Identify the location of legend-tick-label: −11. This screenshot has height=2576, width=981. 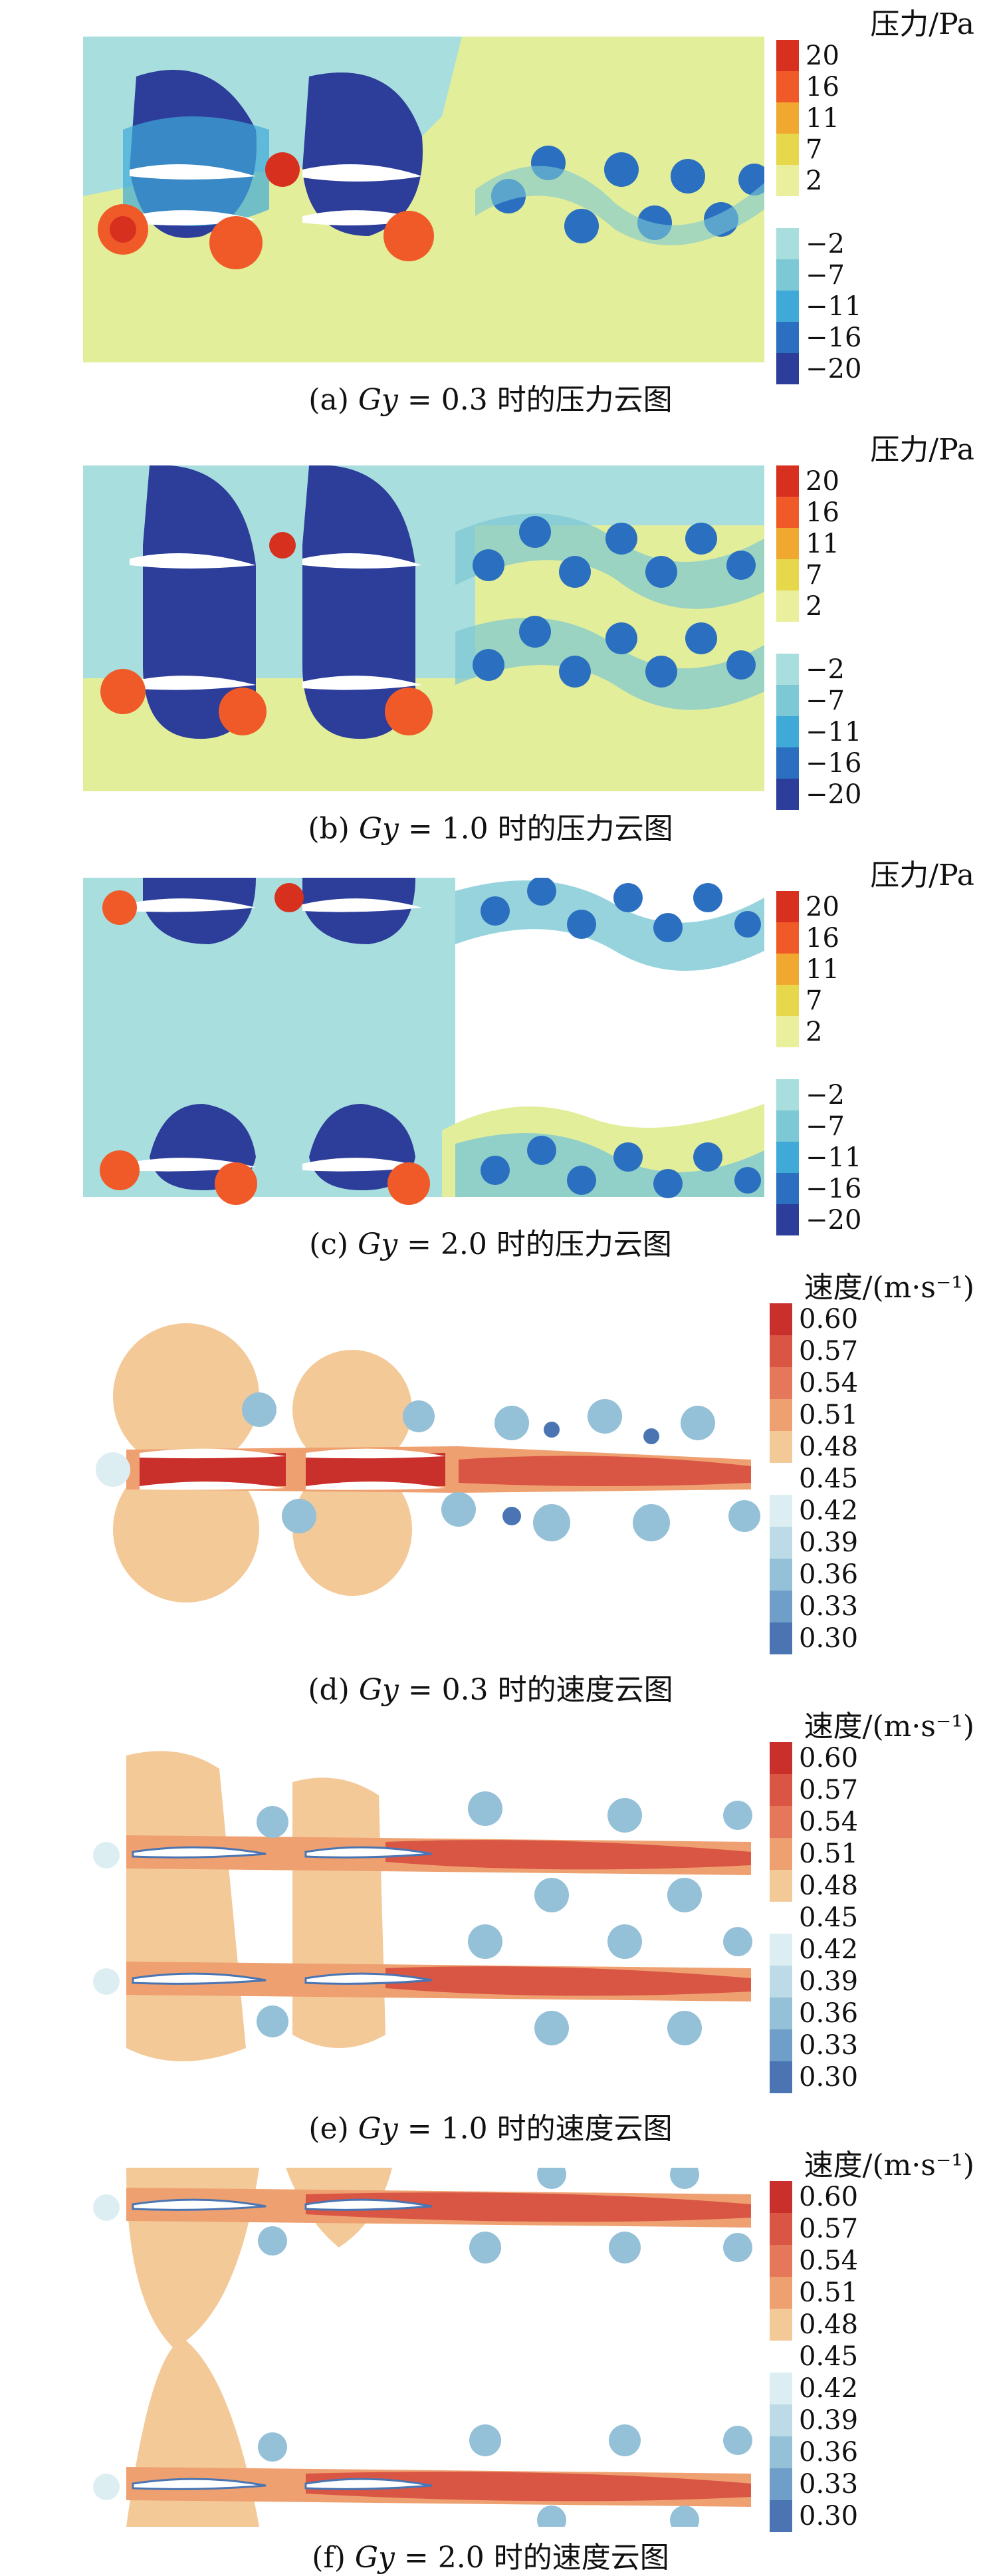
(834, 732).